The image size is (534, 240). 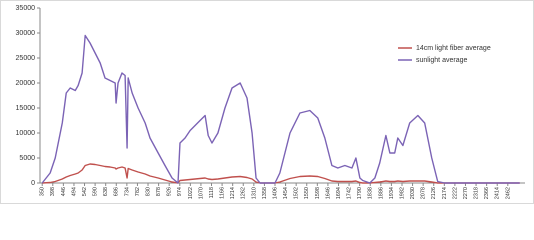 What do you see at coordinates (26, 108) in the screenshot?
I see `y-tick-label: 15000` at bounding box center [26, 108].